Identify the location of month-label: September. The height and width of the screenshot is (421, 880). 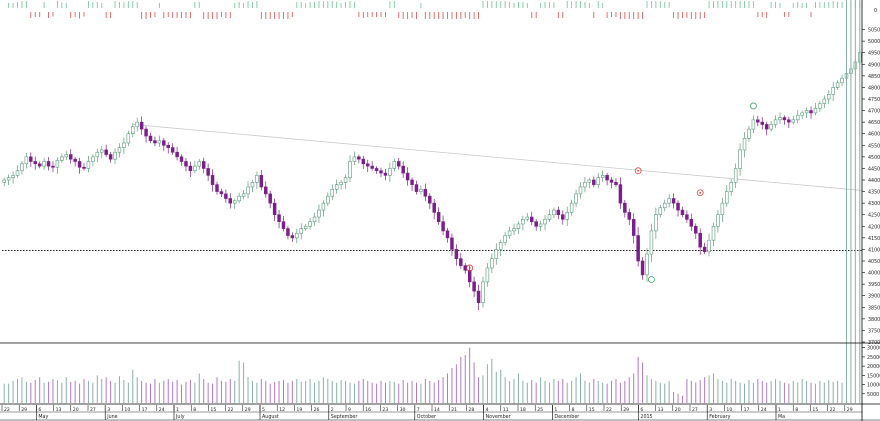
(344, 417).